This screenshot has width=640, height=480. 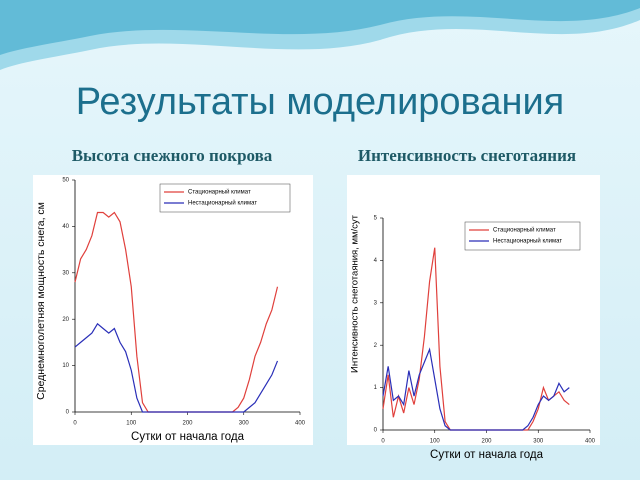 What do you see at coordinates (65, 181) in the screenshot?
I see `y-tick-label: 50` at bounding box center [65, 181].